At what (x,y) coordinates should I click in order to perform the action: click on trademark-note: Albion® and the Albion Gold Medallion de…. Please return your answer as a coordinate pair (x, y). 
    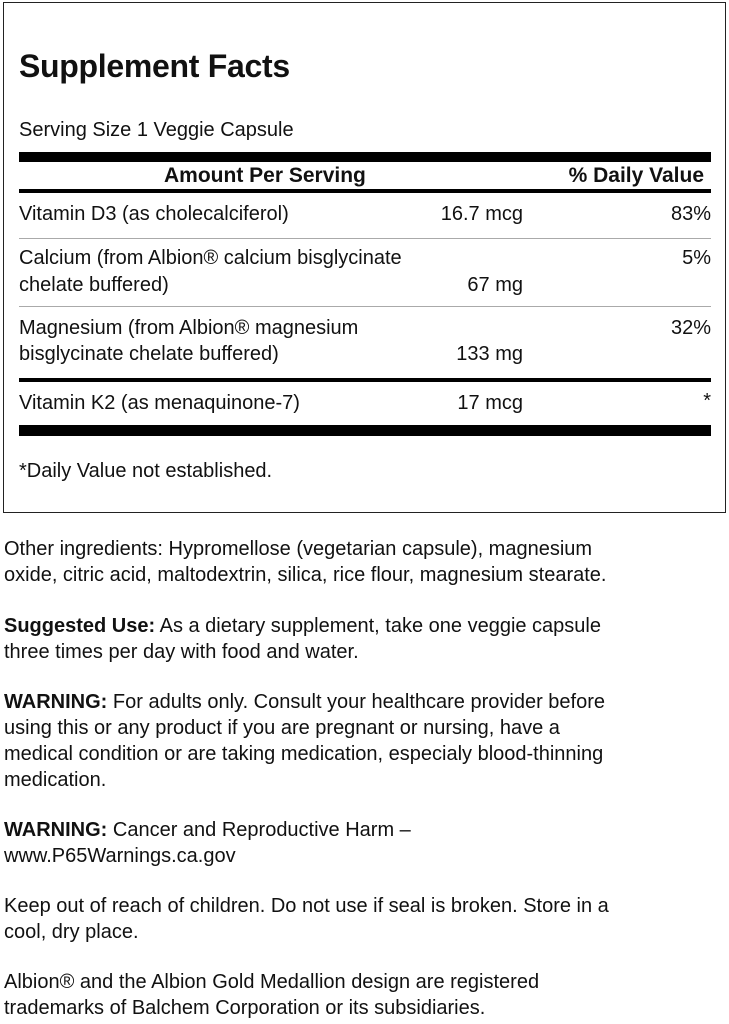
    Looking at the image, I should click on (365, 995).